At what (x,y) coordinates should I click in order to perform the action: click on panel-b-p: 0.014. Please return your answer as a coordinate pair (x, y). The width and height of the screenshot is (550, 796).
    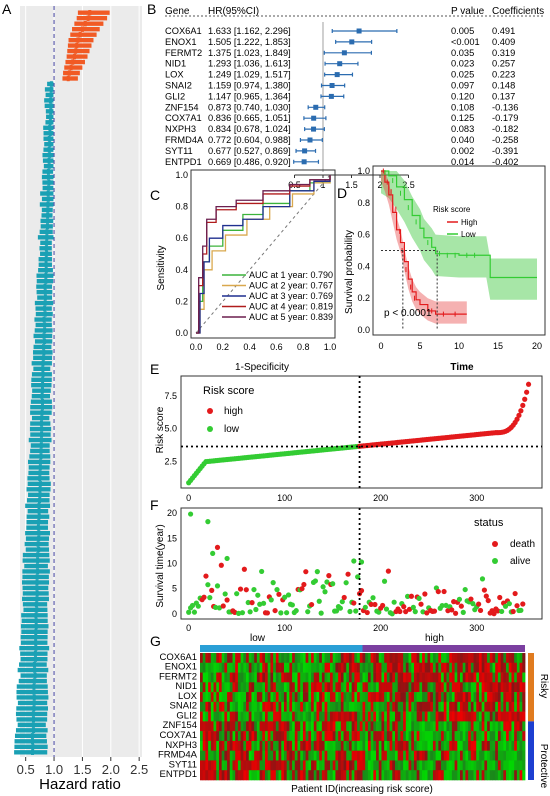
    Looking at the image, I should click on (462, 162).